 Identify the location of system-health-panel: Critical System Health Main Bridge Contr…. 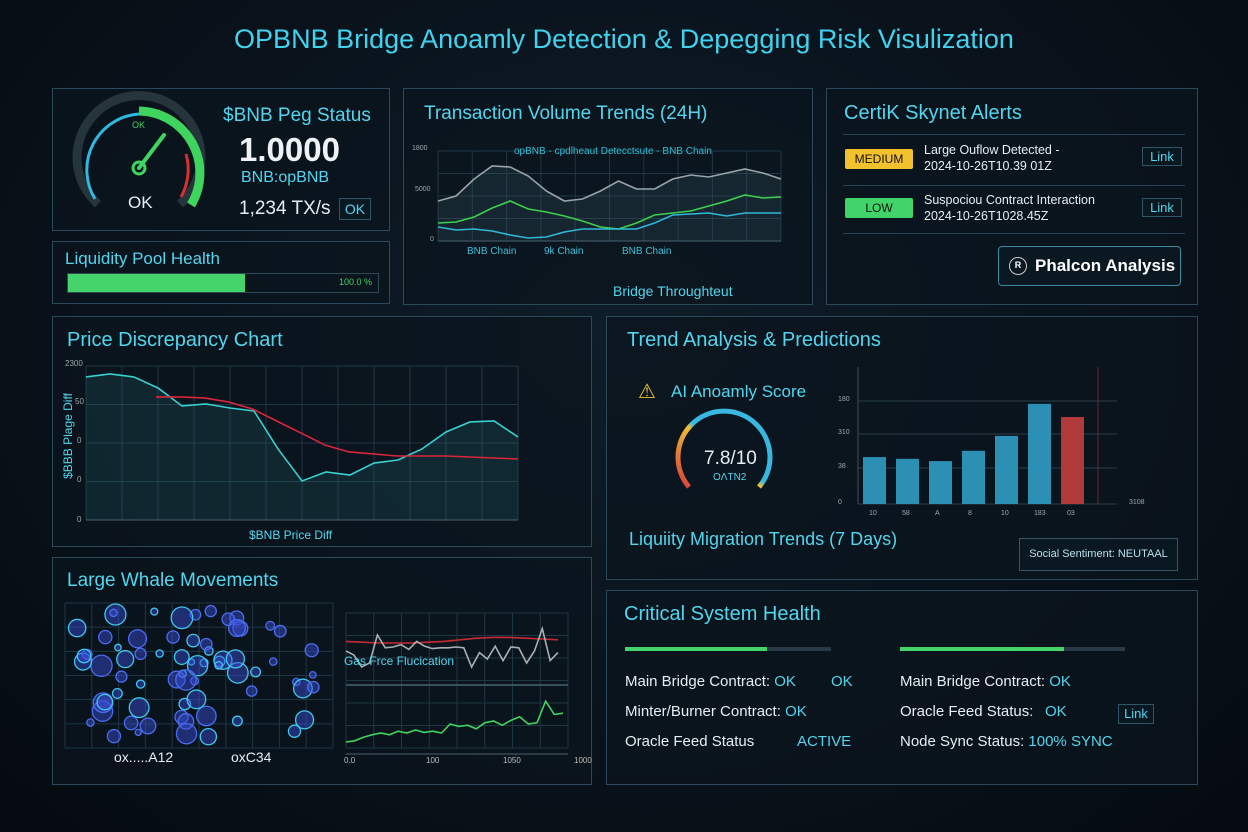
(902, 687).